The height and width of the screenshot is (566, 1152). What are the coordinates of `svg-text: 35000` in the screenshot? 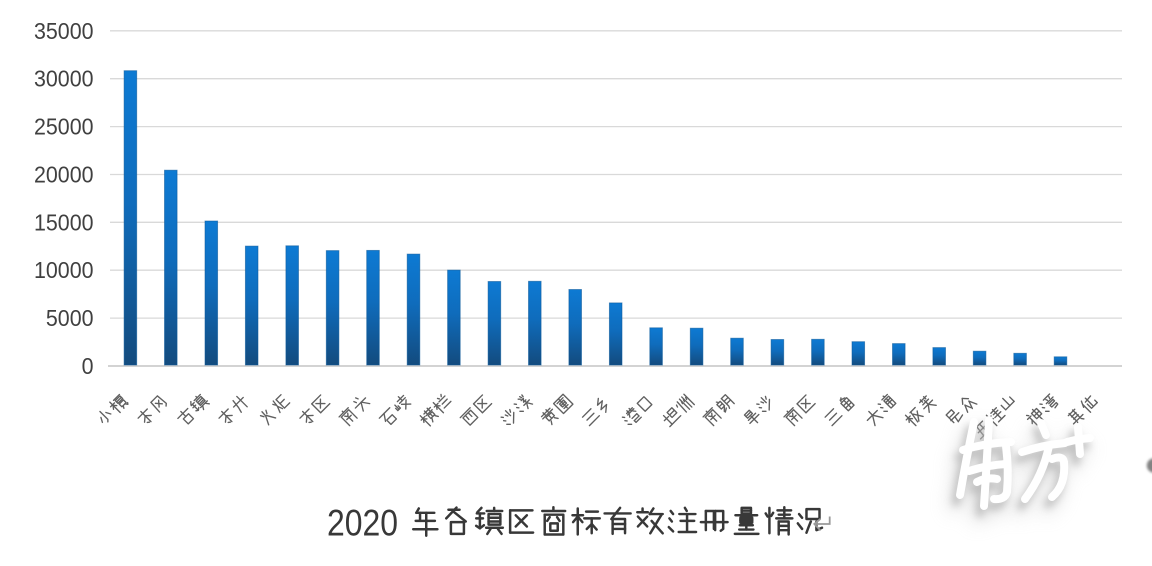 It's located at (64, 31).